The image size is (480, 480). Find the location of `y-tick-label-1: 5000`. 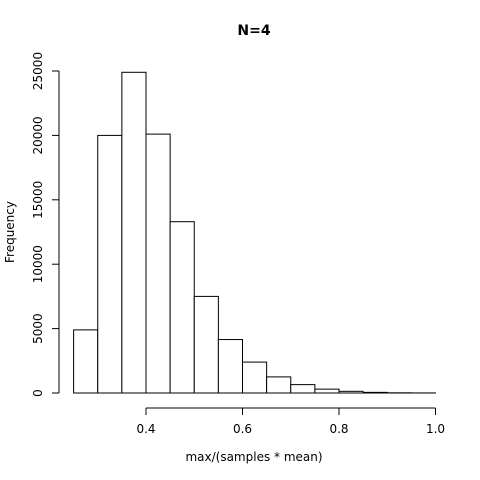

y-tick-label-1: 5000 is located at coordinates (38, 328).